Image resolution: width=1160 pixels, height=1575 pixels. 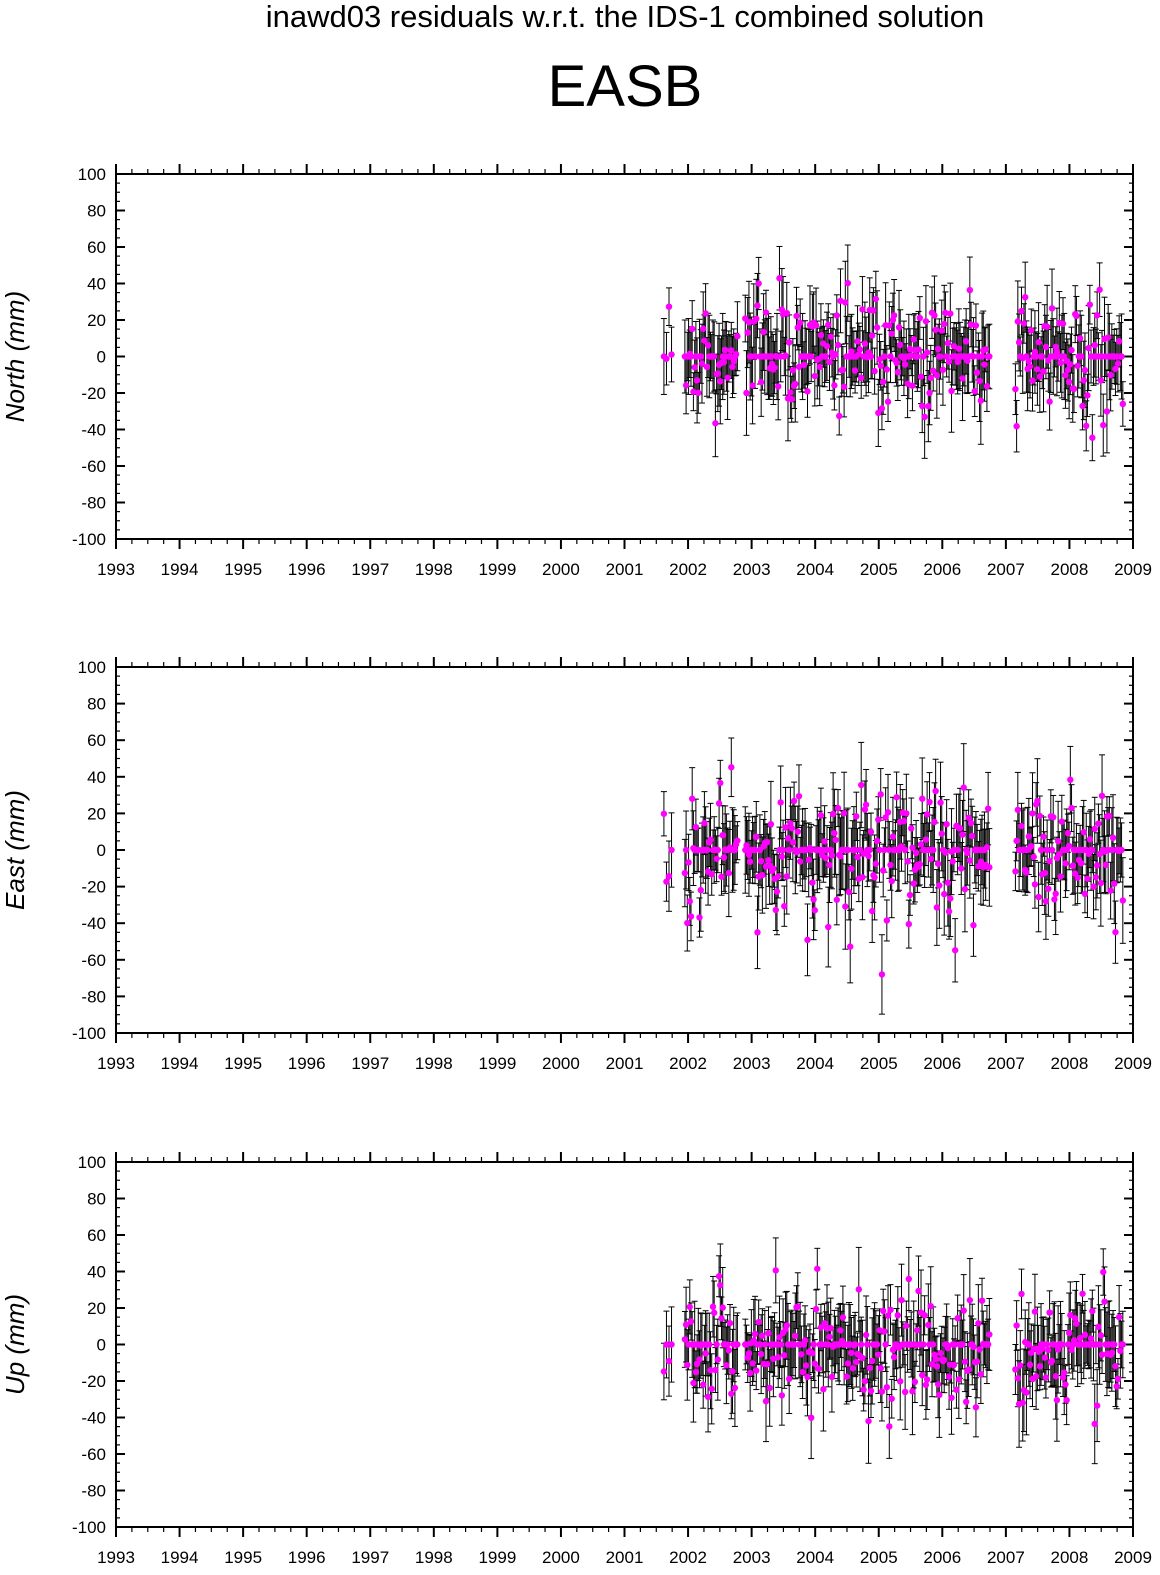 I want to click on x-tick-label: 2007, so click(x=1006, y=569).